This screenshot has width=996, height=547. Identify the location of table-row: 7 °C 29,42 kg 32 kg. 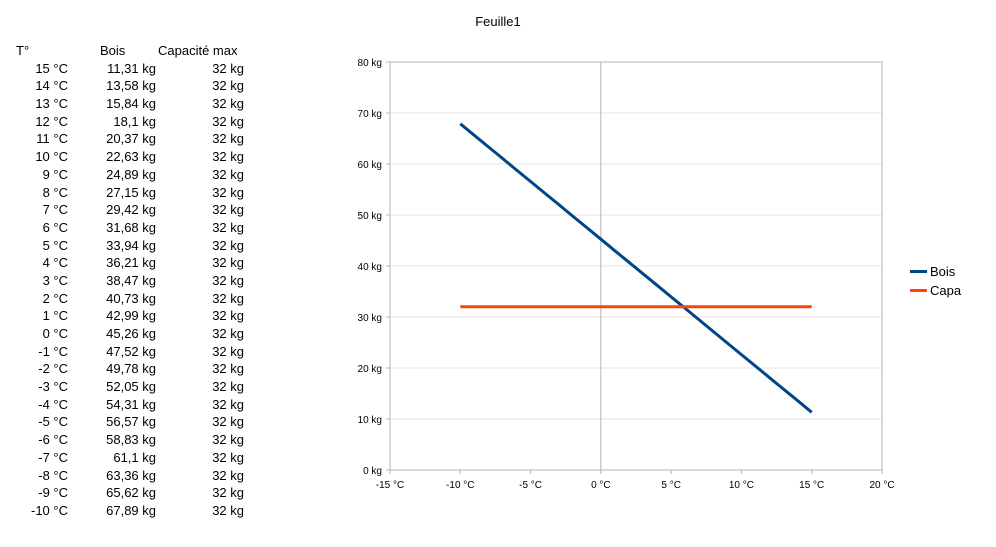
(127, 210).